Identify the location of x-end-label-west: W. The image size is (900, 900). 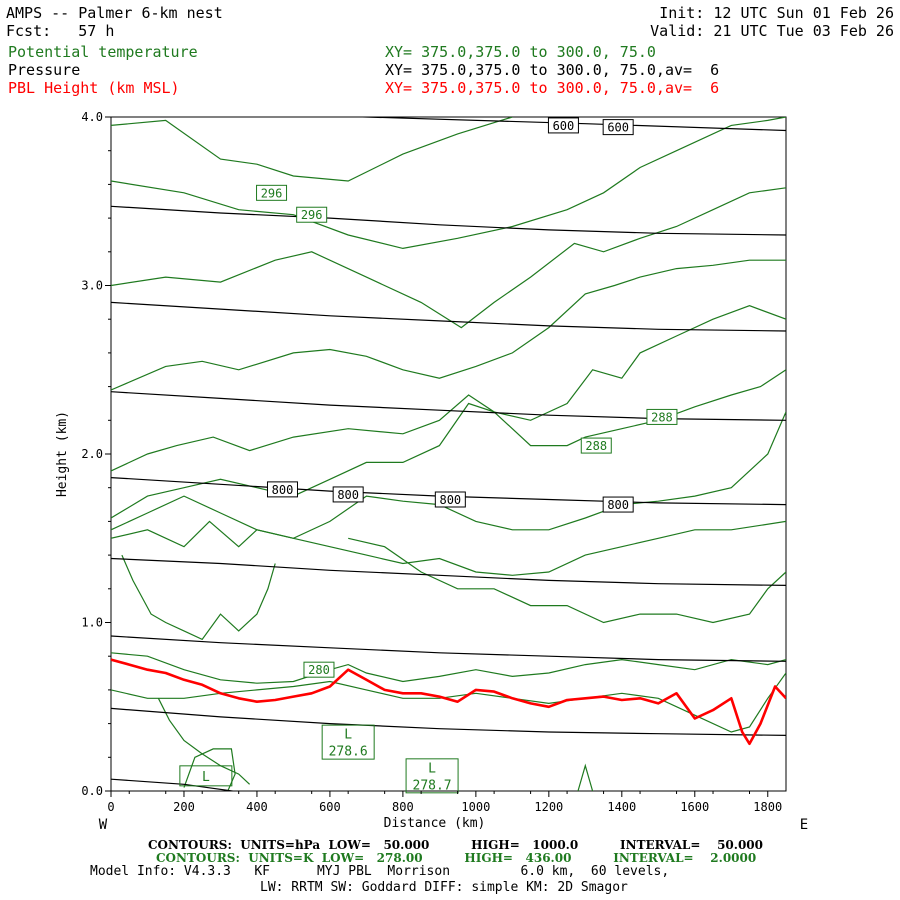
(103, 825).